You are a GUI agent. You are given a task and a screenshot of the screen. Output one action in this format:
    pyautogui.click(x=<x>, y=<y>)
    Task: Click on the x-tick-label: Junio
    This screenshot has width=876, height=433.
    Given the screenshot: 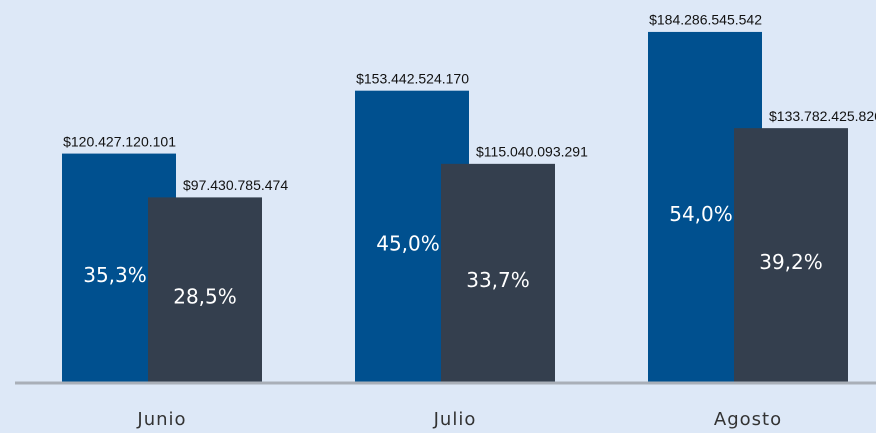 What is the action you would take?
    pyautogui.click(x=161, y=419)
    